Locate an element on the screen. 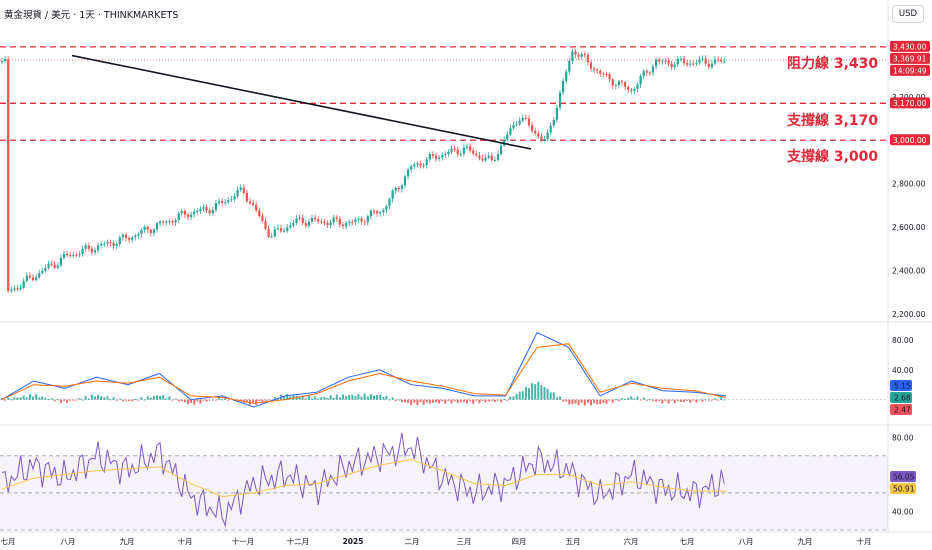 Image resolution: width=932 pixels, height=550 pixels. y-tick-label: 2,800.00 is located at coordinates (909, 184).